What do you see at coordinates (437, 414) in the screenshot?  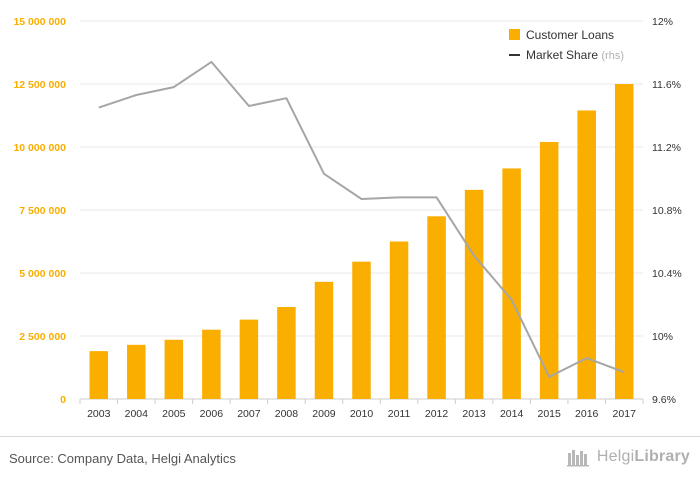 I see `x-tick-label: 2012` at bounding box center [437, 414].